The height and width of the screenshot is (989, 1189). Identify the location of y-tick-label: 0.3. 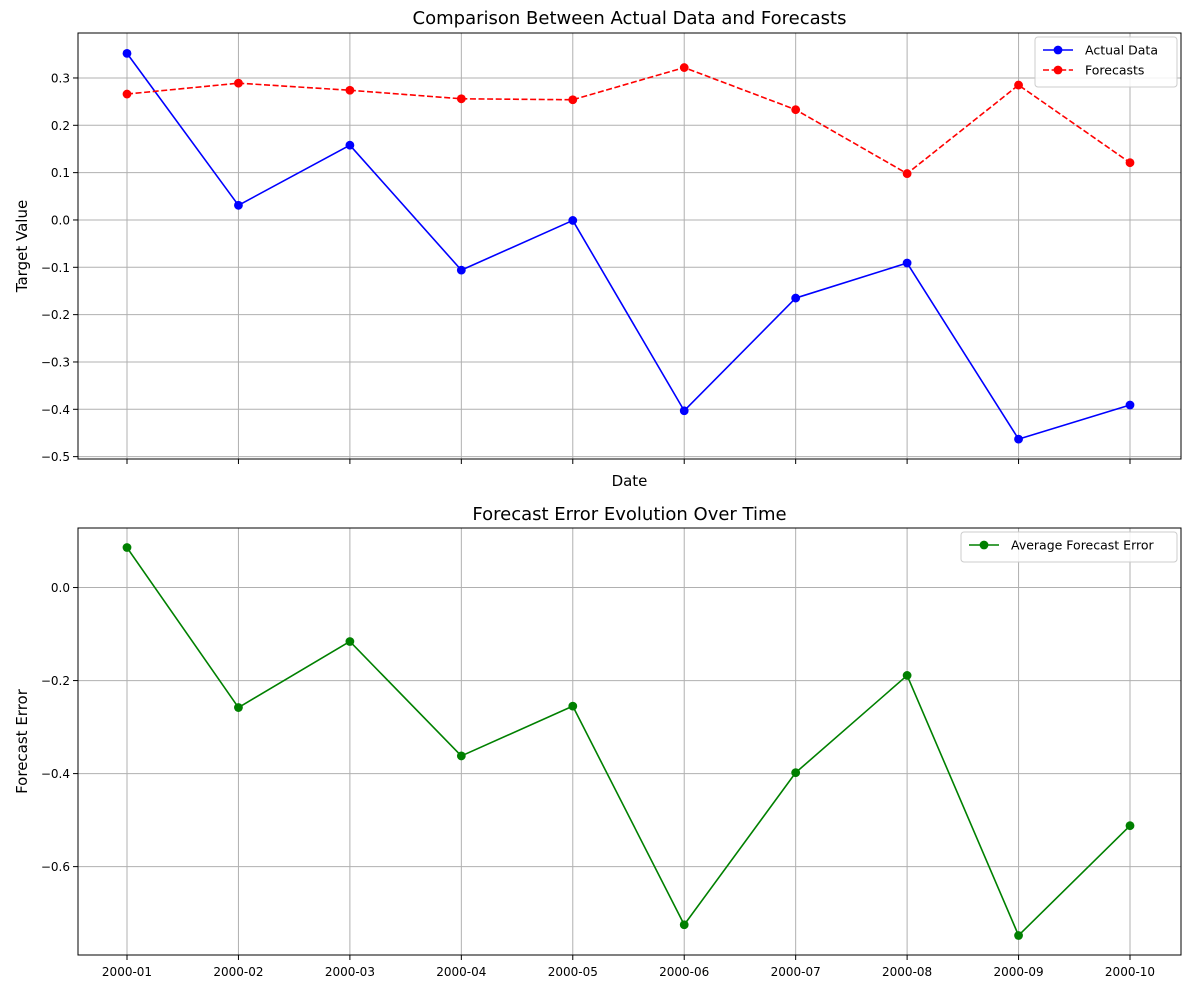
(60, 78).